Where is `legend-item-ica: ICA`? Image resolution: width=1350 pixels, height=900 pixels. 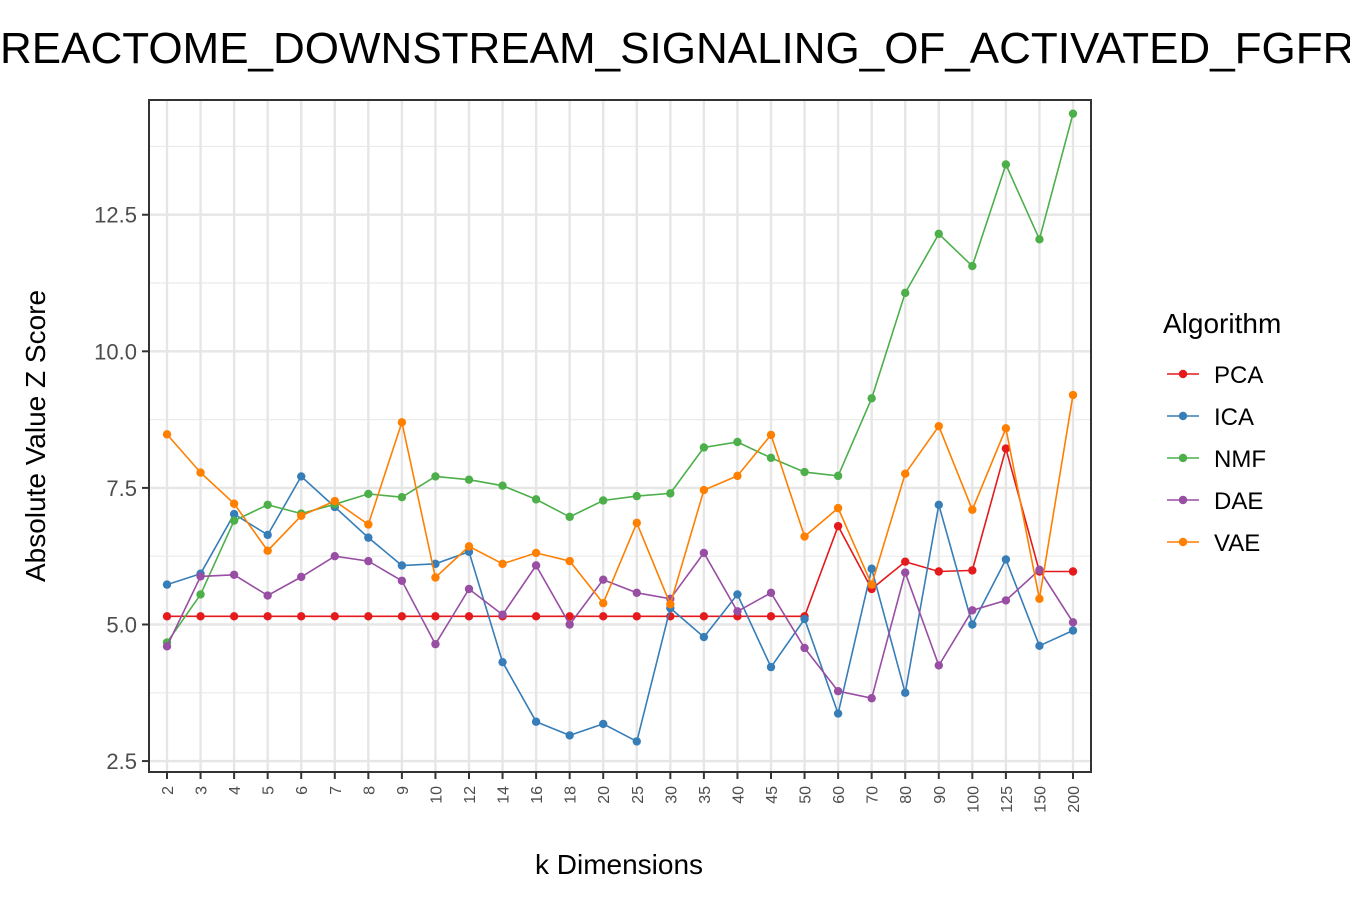 legend-item-ica: ICA is located at coordinates (1210, 417).